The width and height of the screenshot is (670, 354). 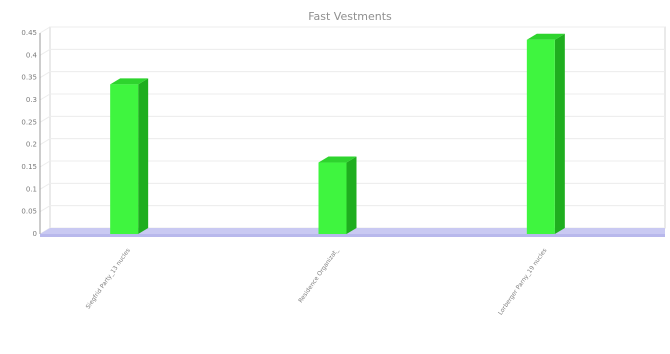 I want to click on y-tick-label: 0.2, so click(x=31, y=145).